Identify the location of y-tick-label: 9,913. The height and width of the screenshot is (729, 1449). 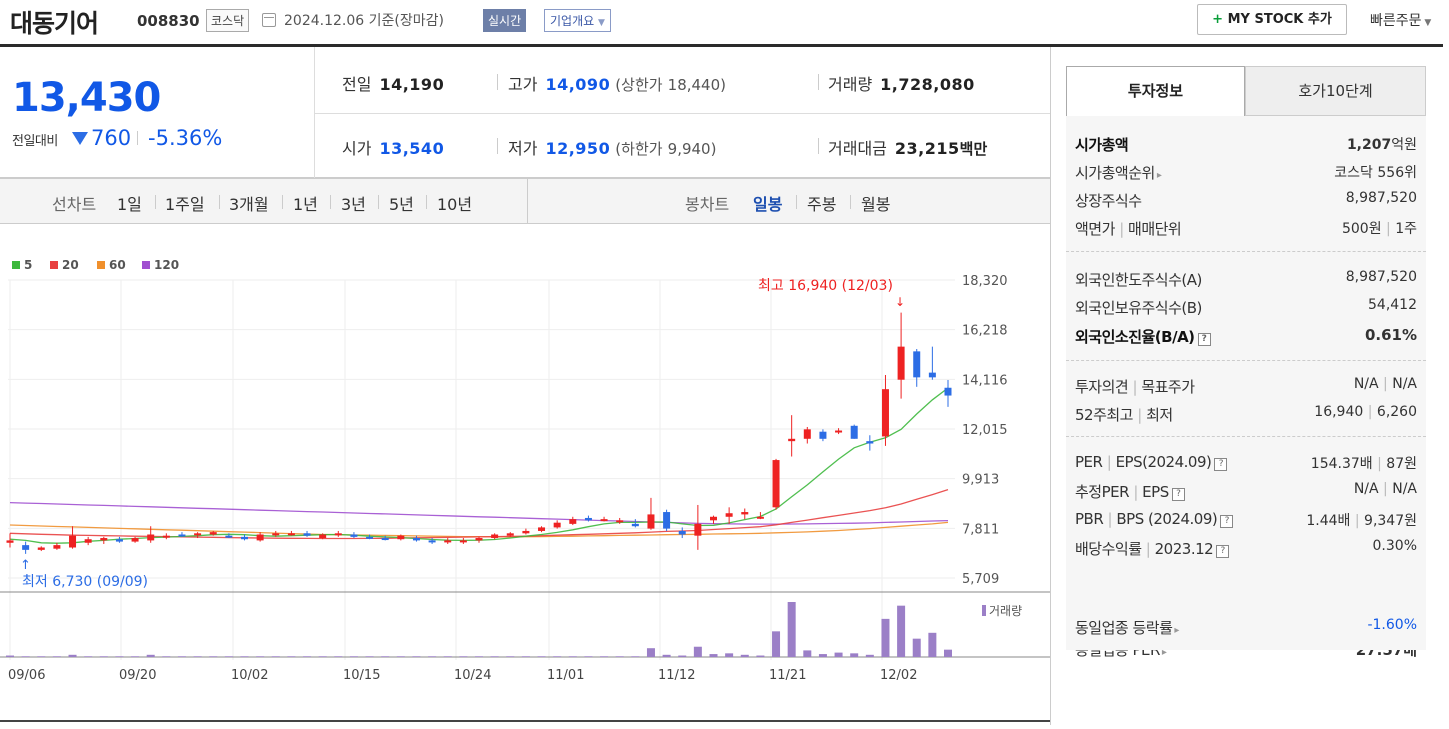
(980, 480).